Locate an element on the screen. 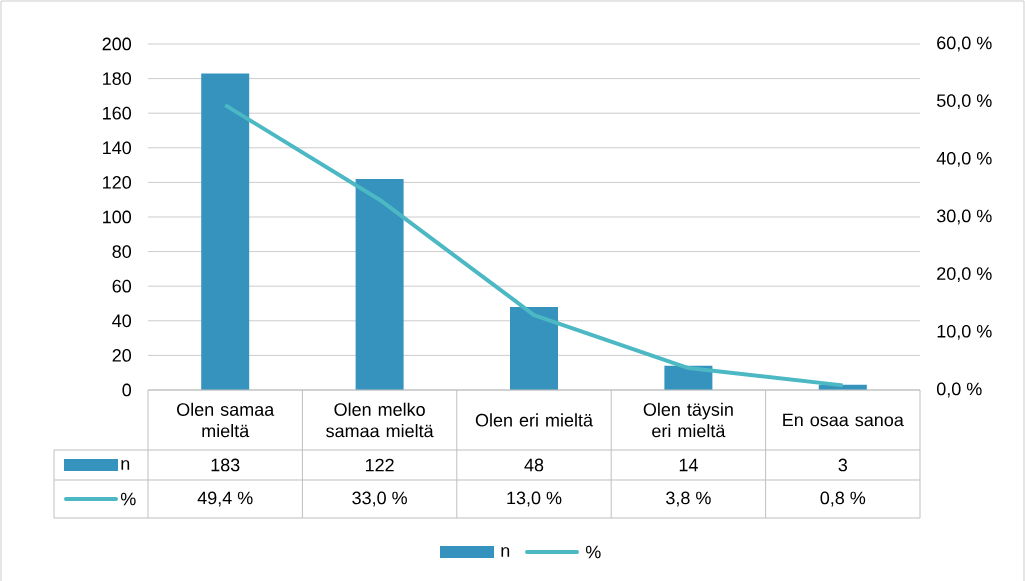 The height and width of the screenshot is (581, 1025). y2-tick-label: 30,0 % is located at coordinates (964, 217).